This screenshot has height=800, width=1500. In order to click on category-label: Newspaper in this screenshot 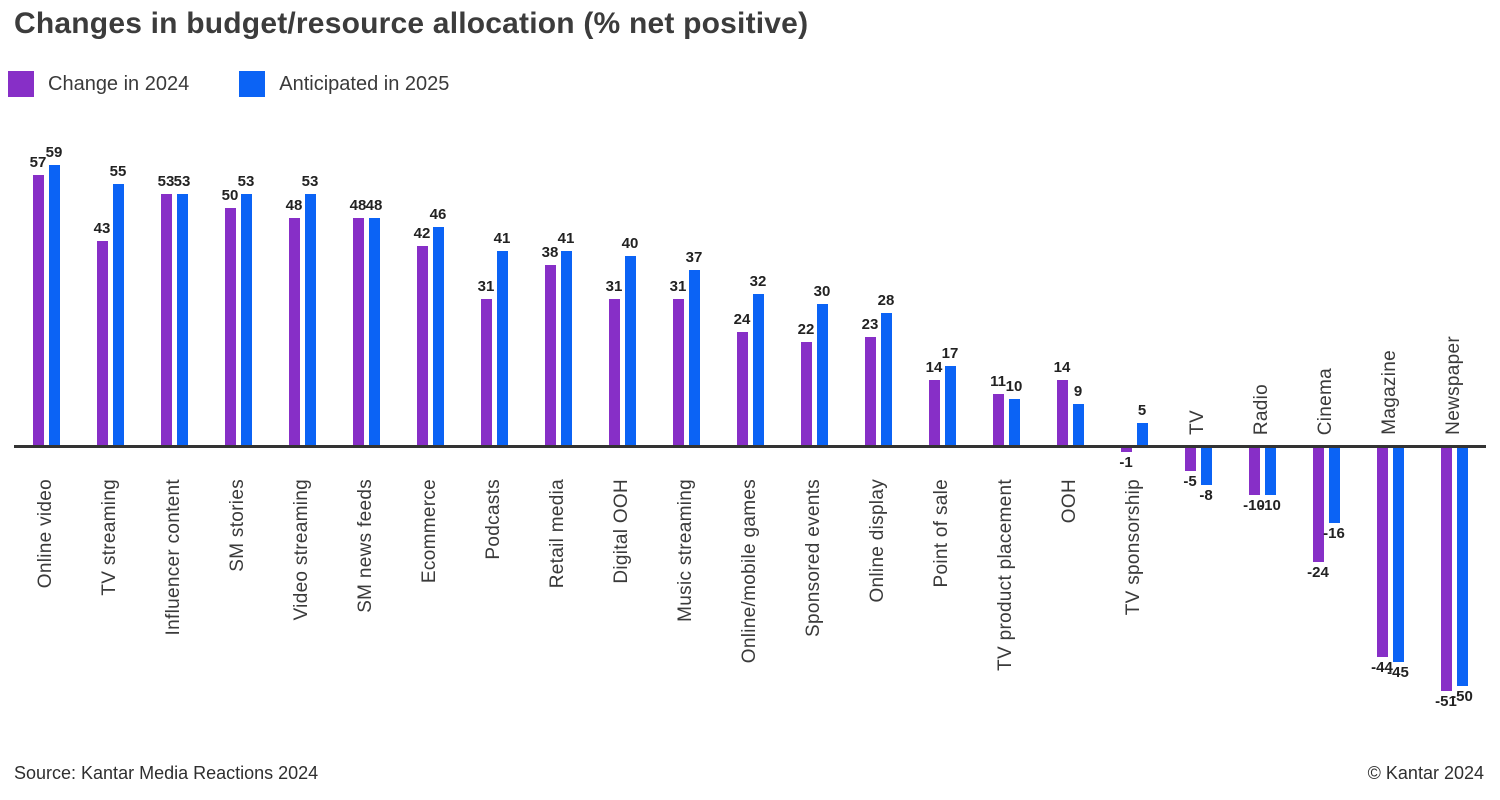, I will do `click(1453, 385)`.